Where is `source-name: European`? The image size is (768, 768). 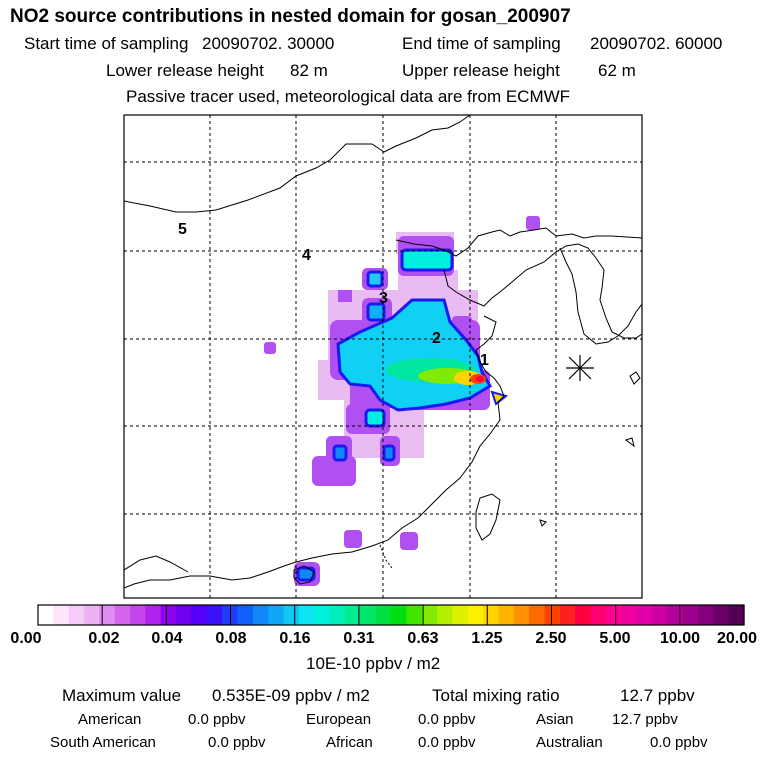
source-name: European is located at coordinates (339, 719).